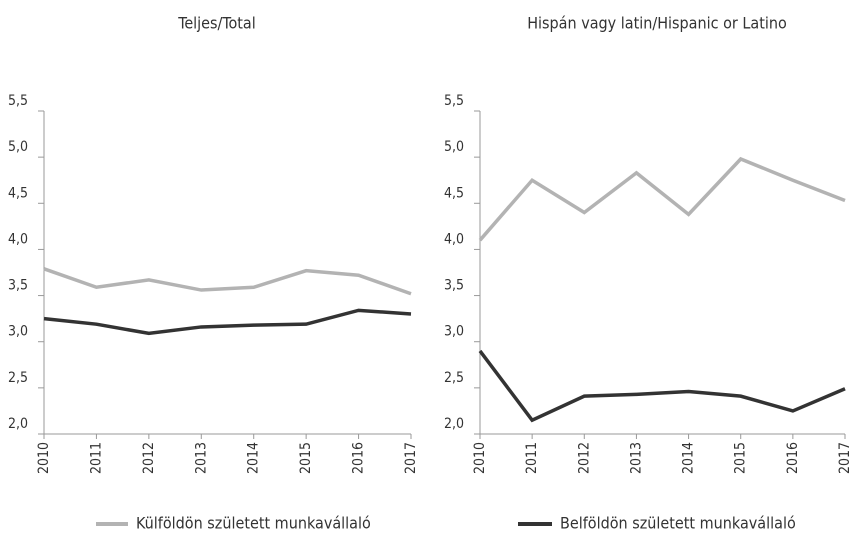  I want to click on legend-label: Belföldön született munkavállaló, so click(678, 523).